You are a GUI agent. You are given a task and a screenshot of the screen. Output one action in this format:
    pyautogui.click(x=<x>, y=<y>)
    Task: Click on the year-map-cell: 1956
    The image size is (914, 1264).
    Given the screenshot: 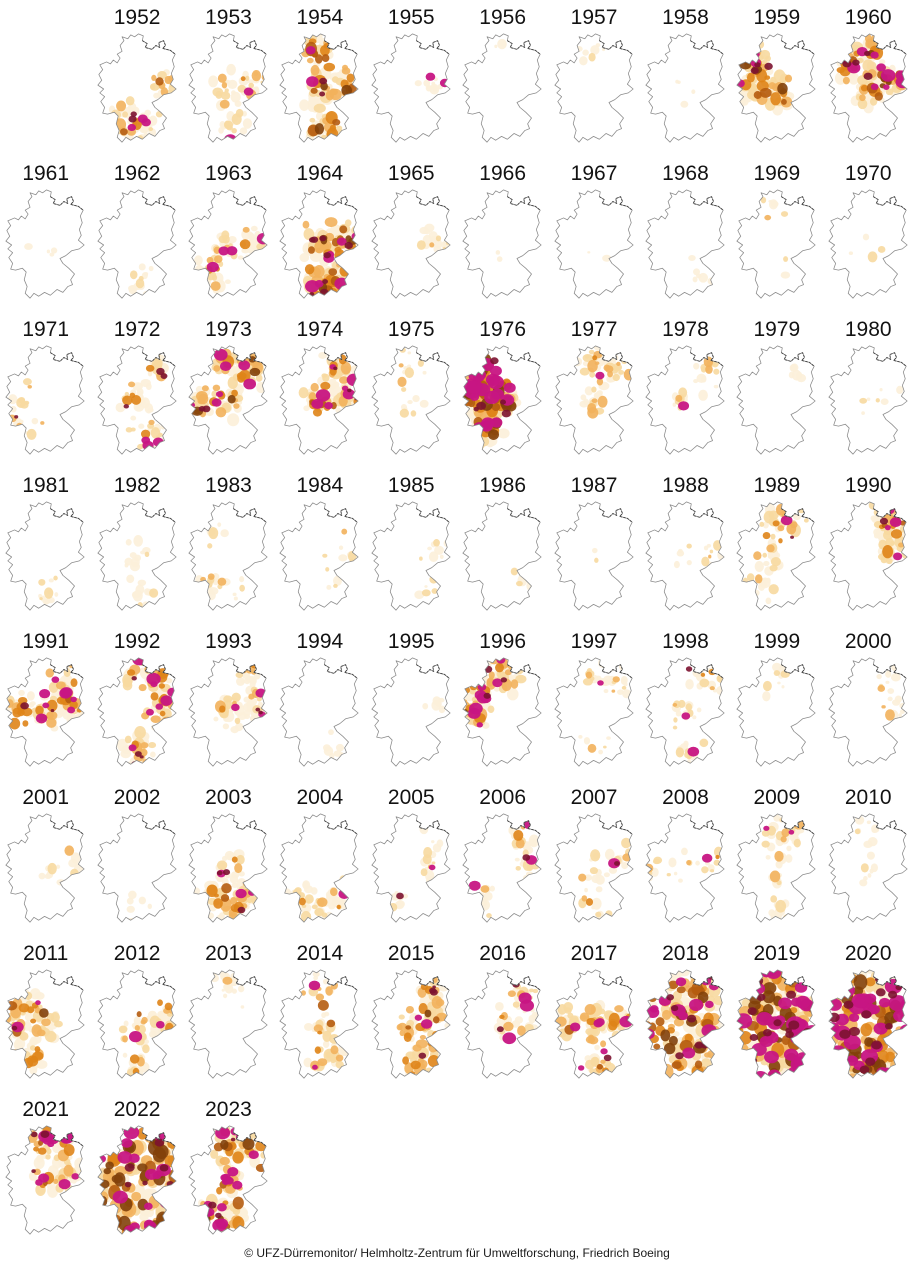 What is the action you would take?
    pyautogui.click(x=502, y=80)
    